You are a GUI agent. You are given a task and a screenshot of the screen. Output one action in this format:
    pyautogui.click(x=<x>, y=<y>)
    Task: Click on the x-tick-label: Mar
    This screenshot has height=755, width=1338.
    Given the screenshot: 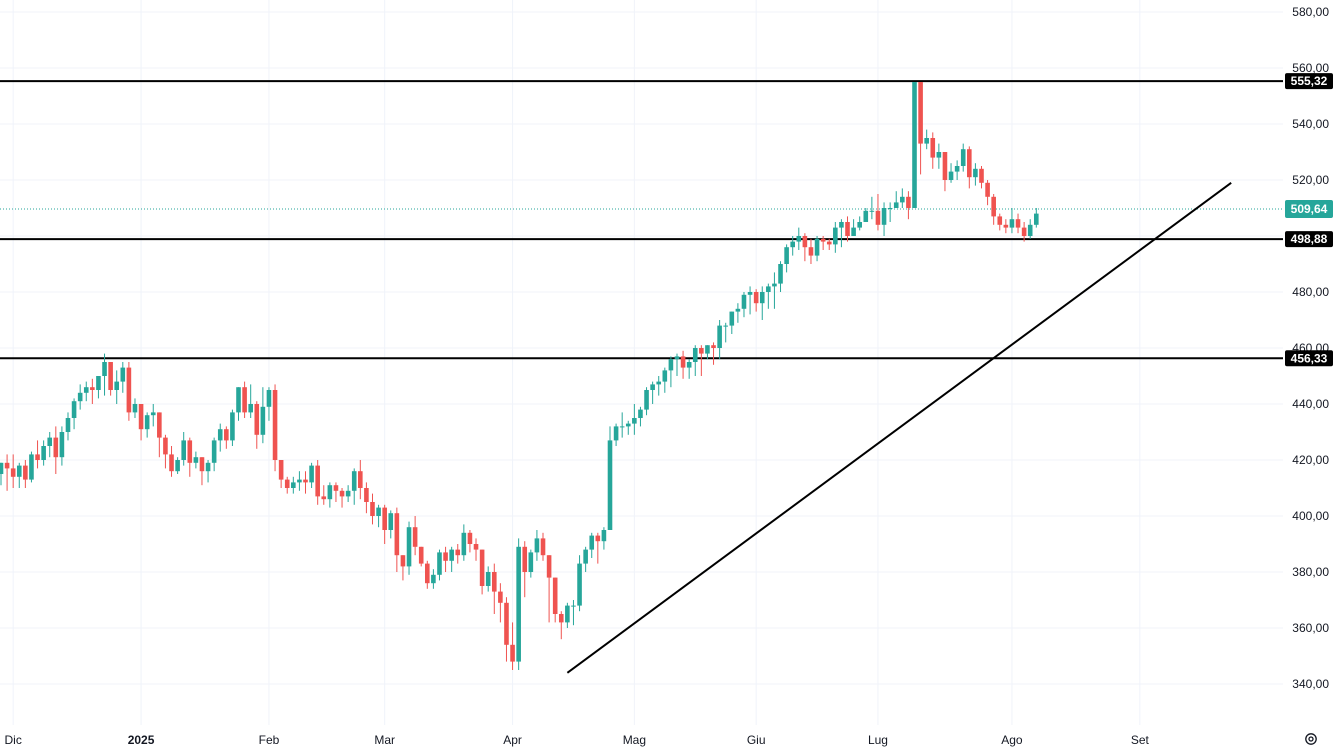 What is the action you would take?
    pyautogui.click(x=384, y=740)
    